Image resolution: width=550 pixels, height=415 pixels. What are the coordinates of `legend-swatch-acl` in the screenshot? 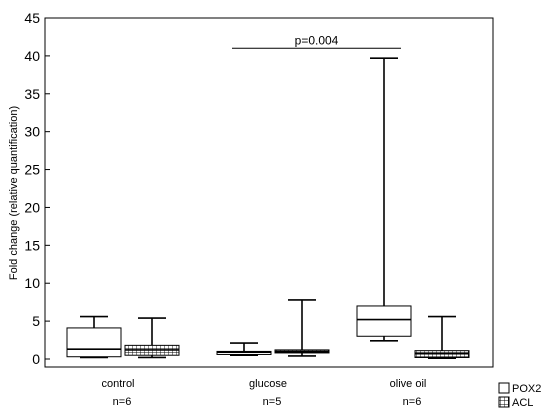 It's located at (504, 402).